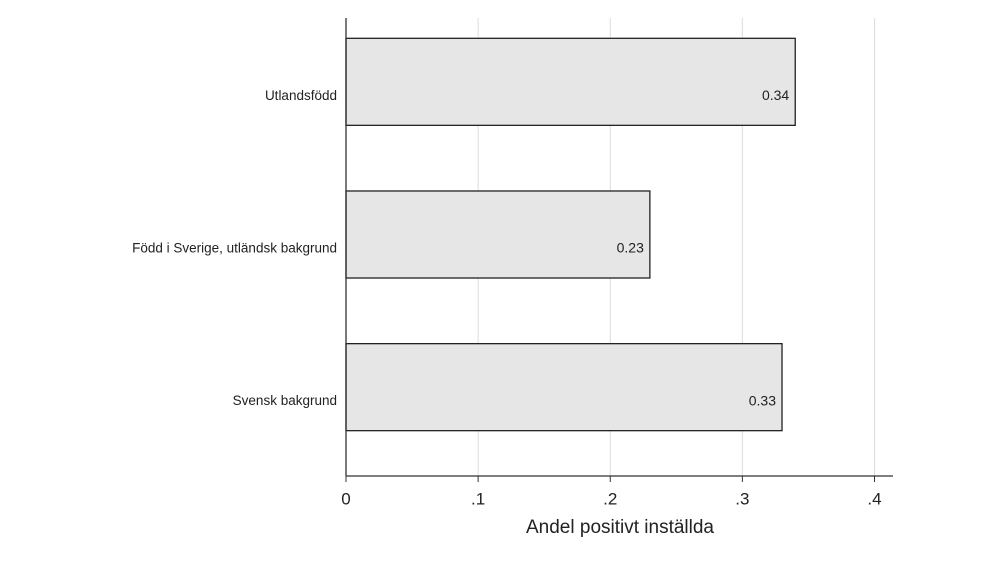  Describe the element at coordinates (874, 498) in the screenshot. I see `x-tick-label: .4` at that location.